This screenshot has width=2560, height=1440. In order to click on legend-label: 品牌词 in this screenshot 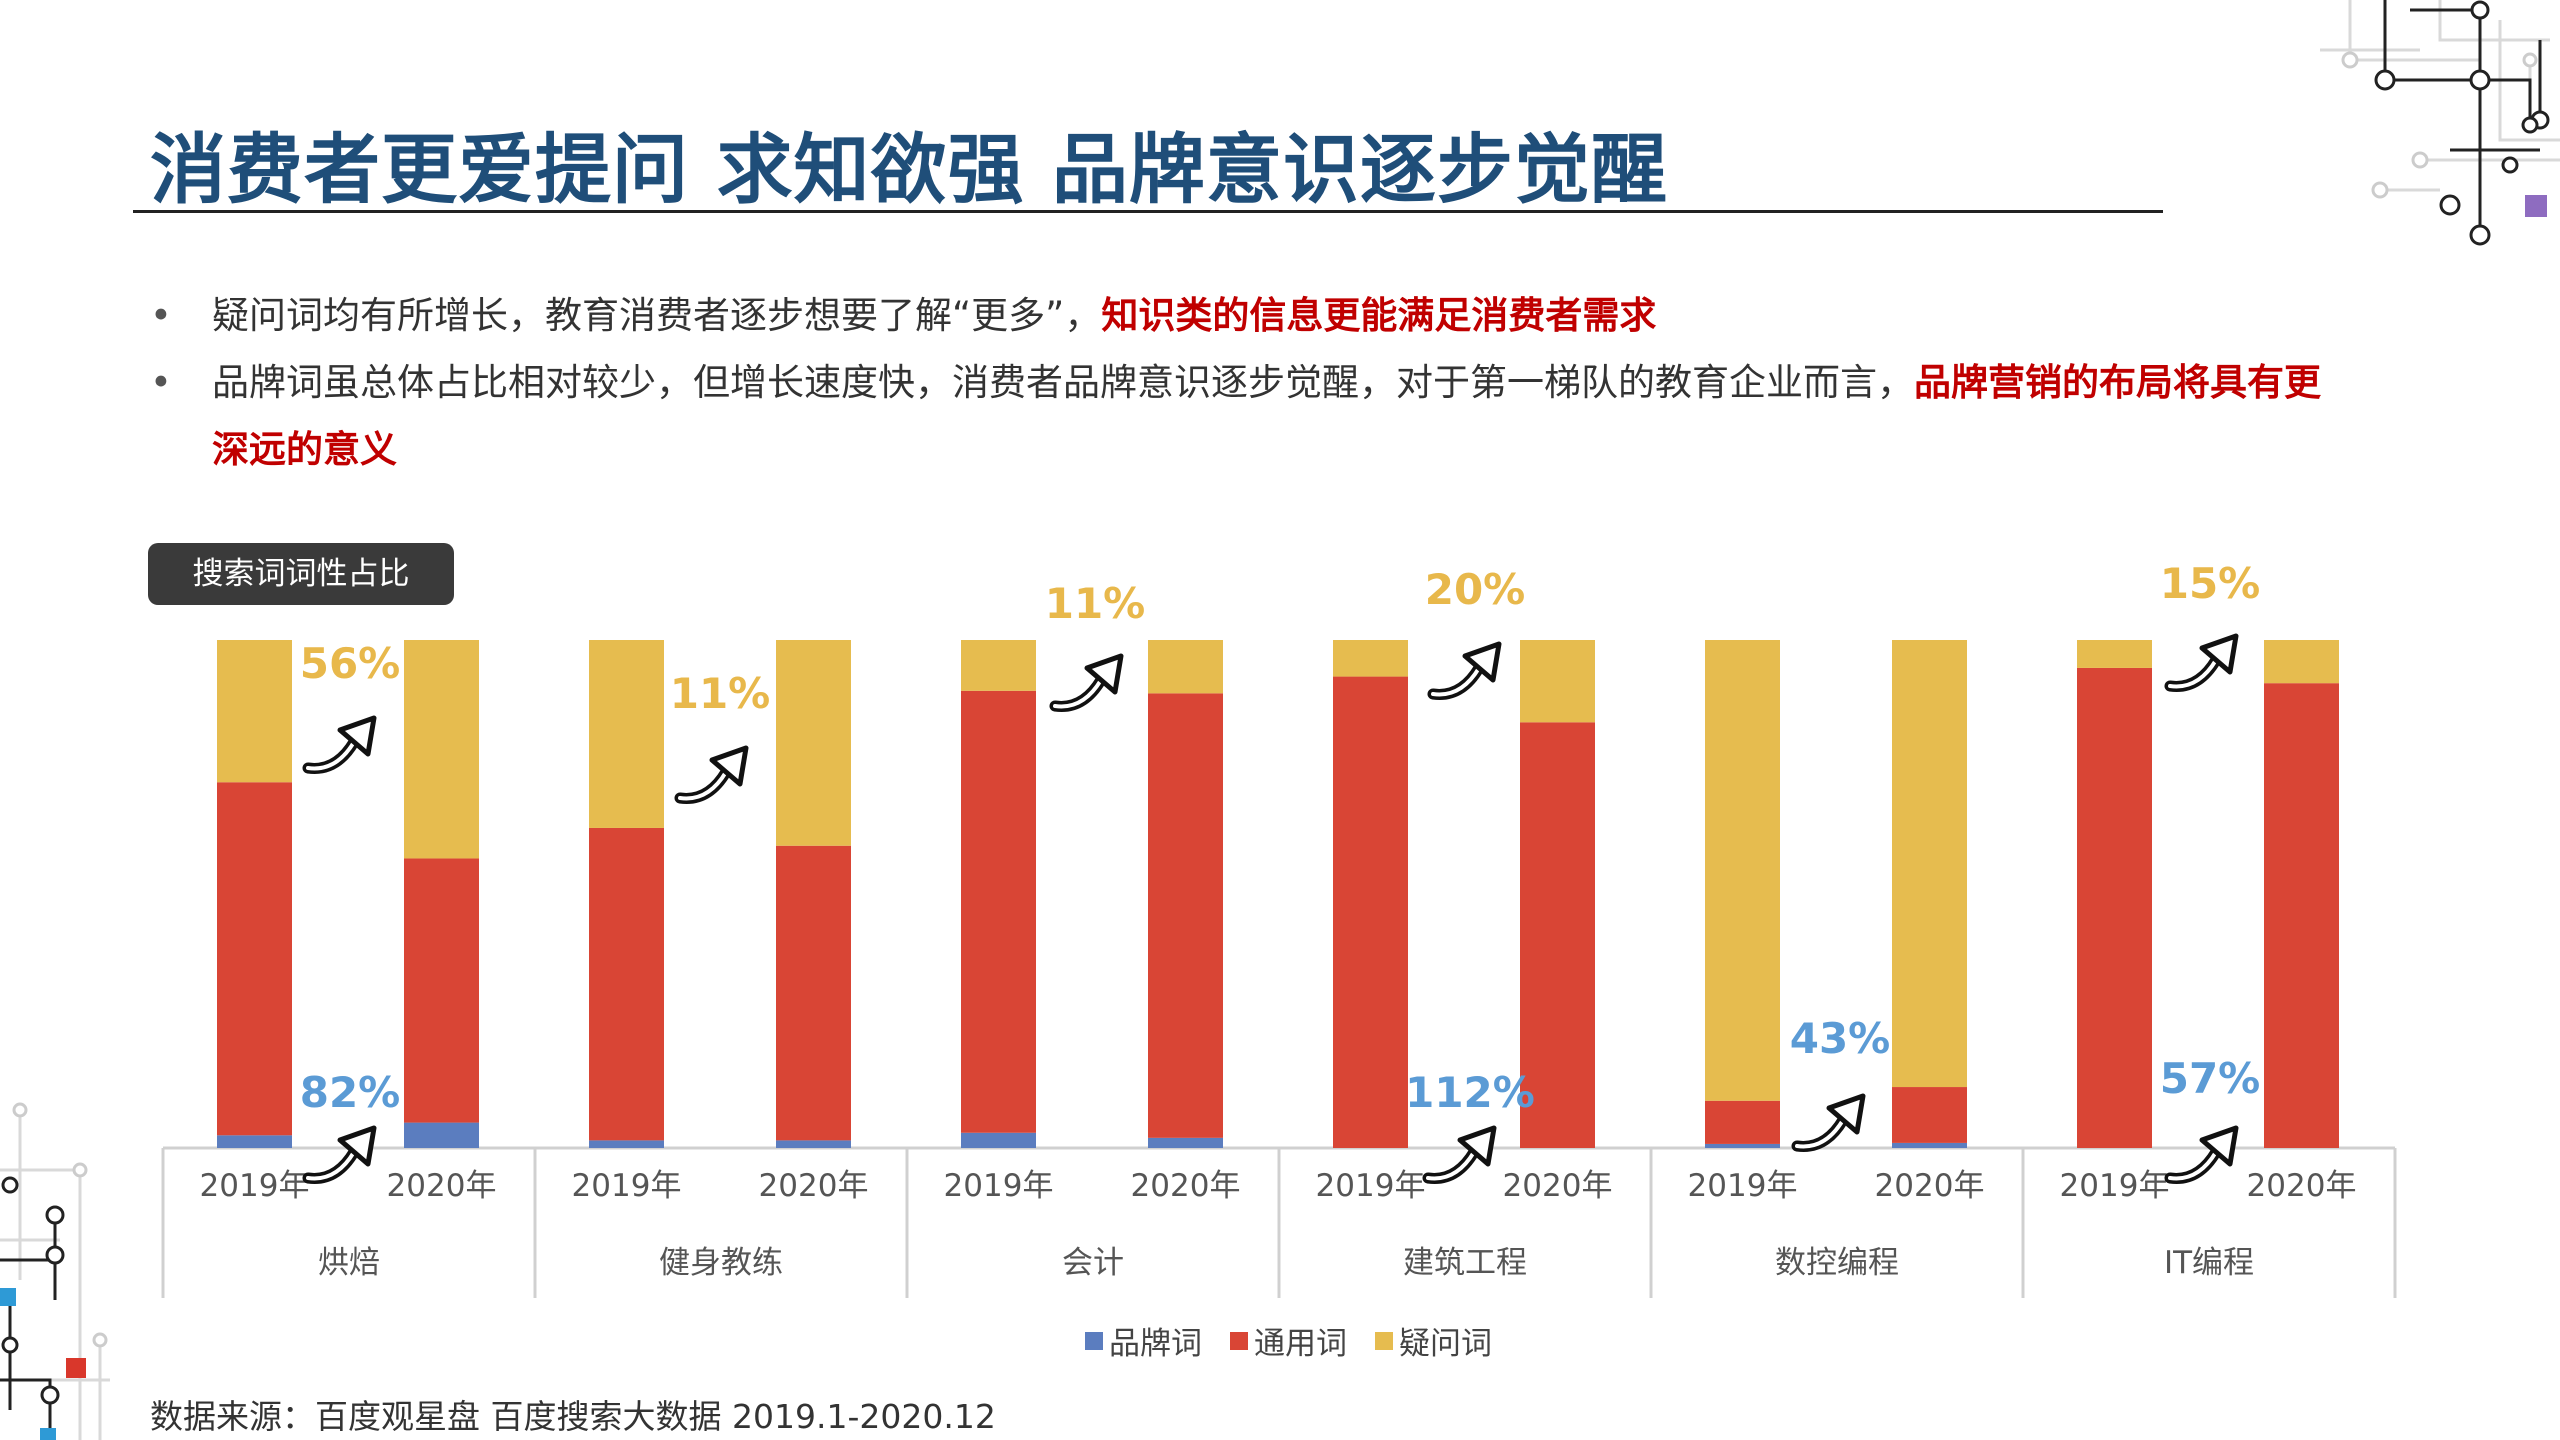, I will do `click(1155, 1344)`.